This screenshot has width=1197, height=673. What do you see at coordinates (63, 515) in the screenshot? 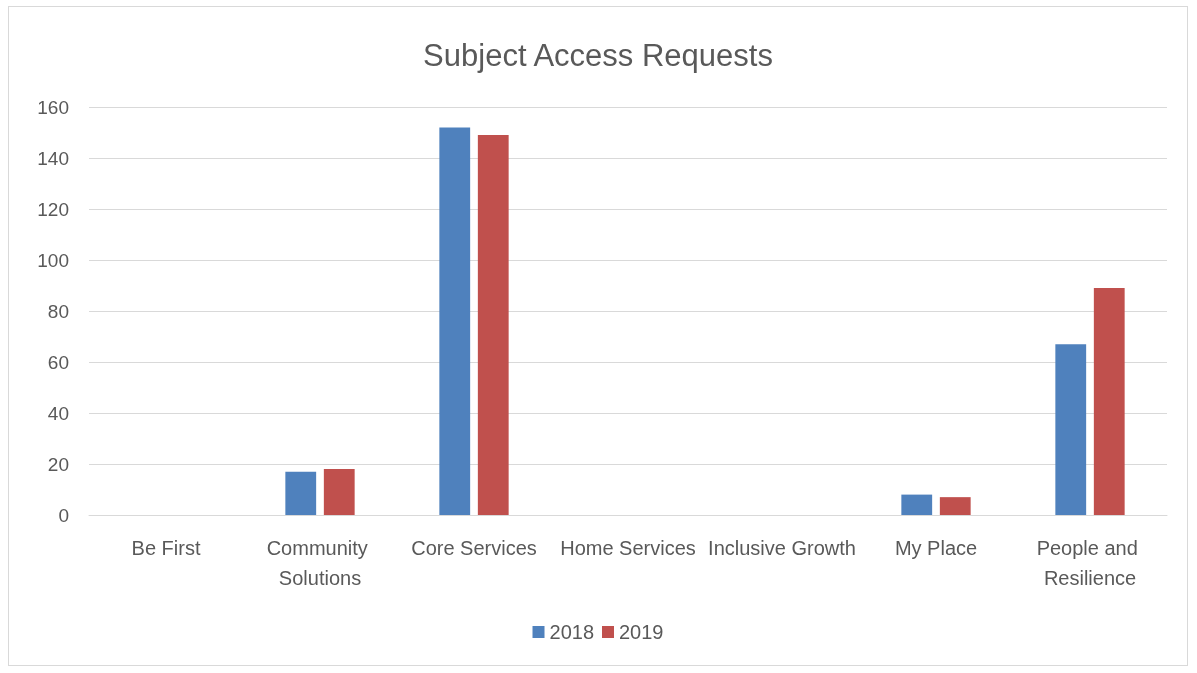
I see `y-tick-label: 0` at bounding box center [63, 515].